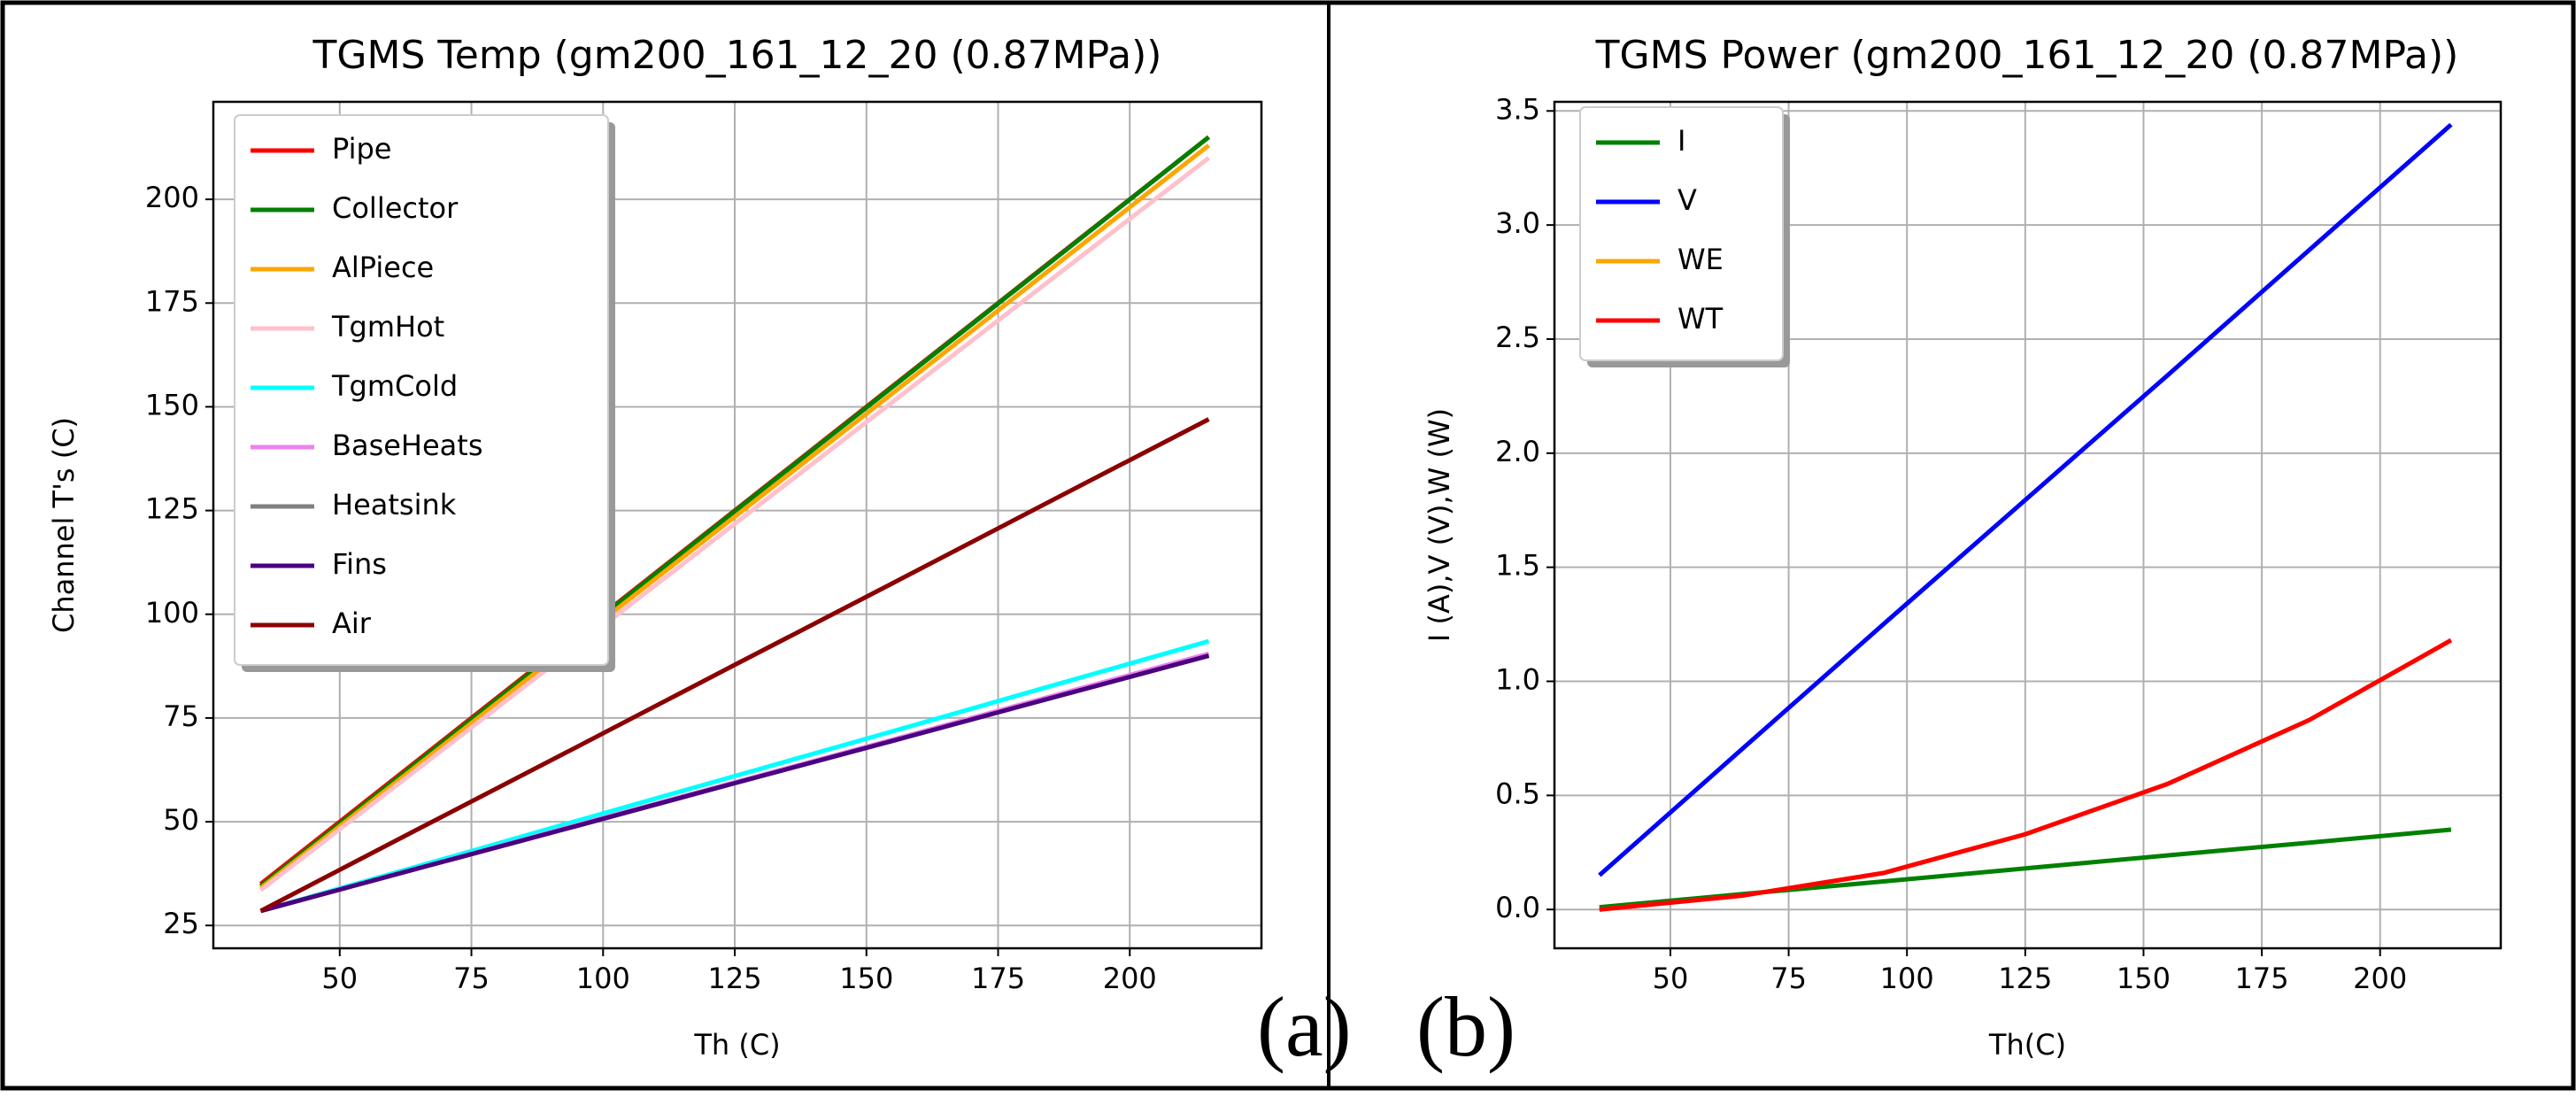 The width and height of the screenshot is (2576, 1105). I want to click on y-tick-label: 150, so click(172, 404).